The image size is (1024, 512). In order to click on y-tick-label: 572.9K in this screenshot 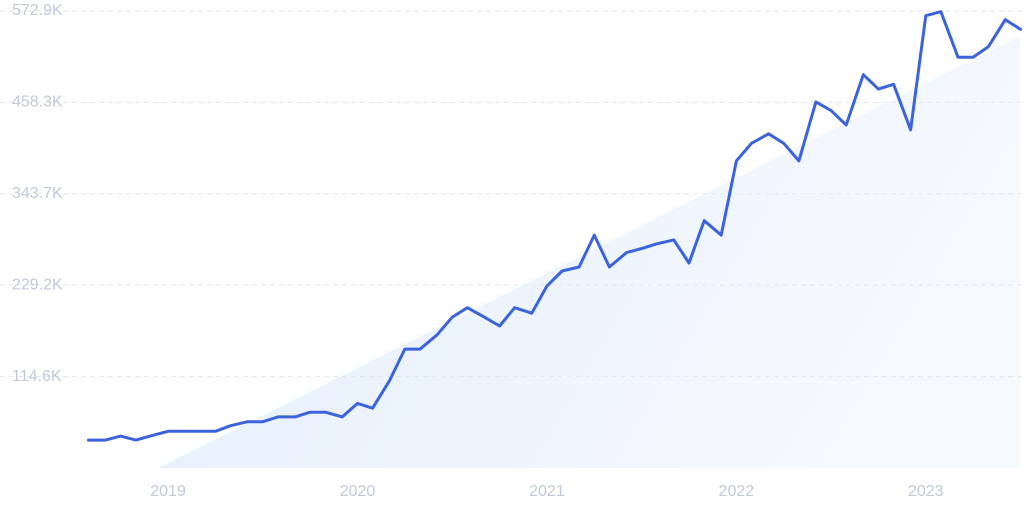, I will do `click(37, 10)`.